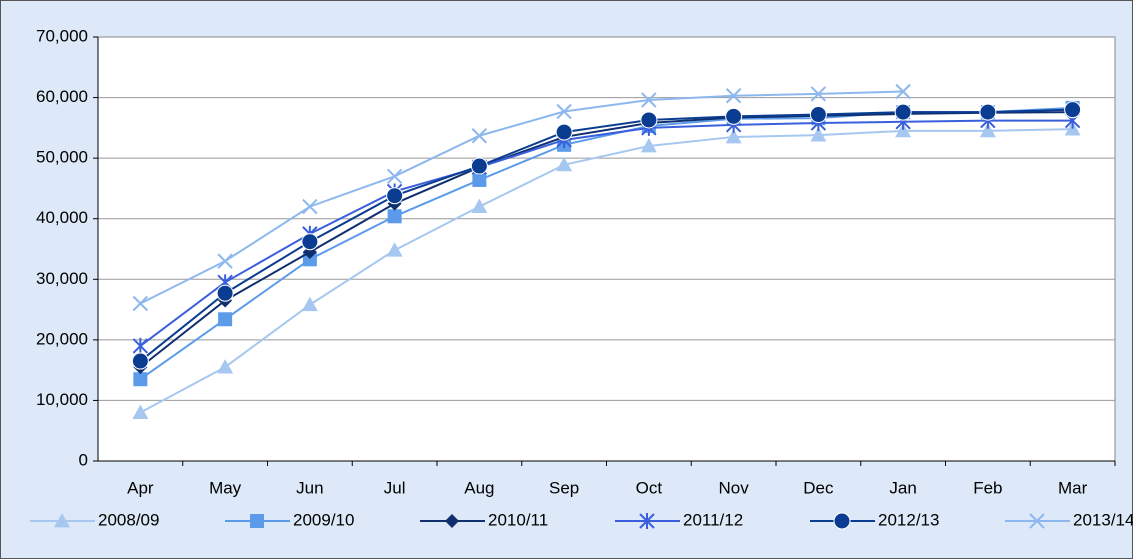 Image resolution: width=1133 pixels, height=559 pixels. I want to click on x-tick-label: Nov, so click(734, 487).